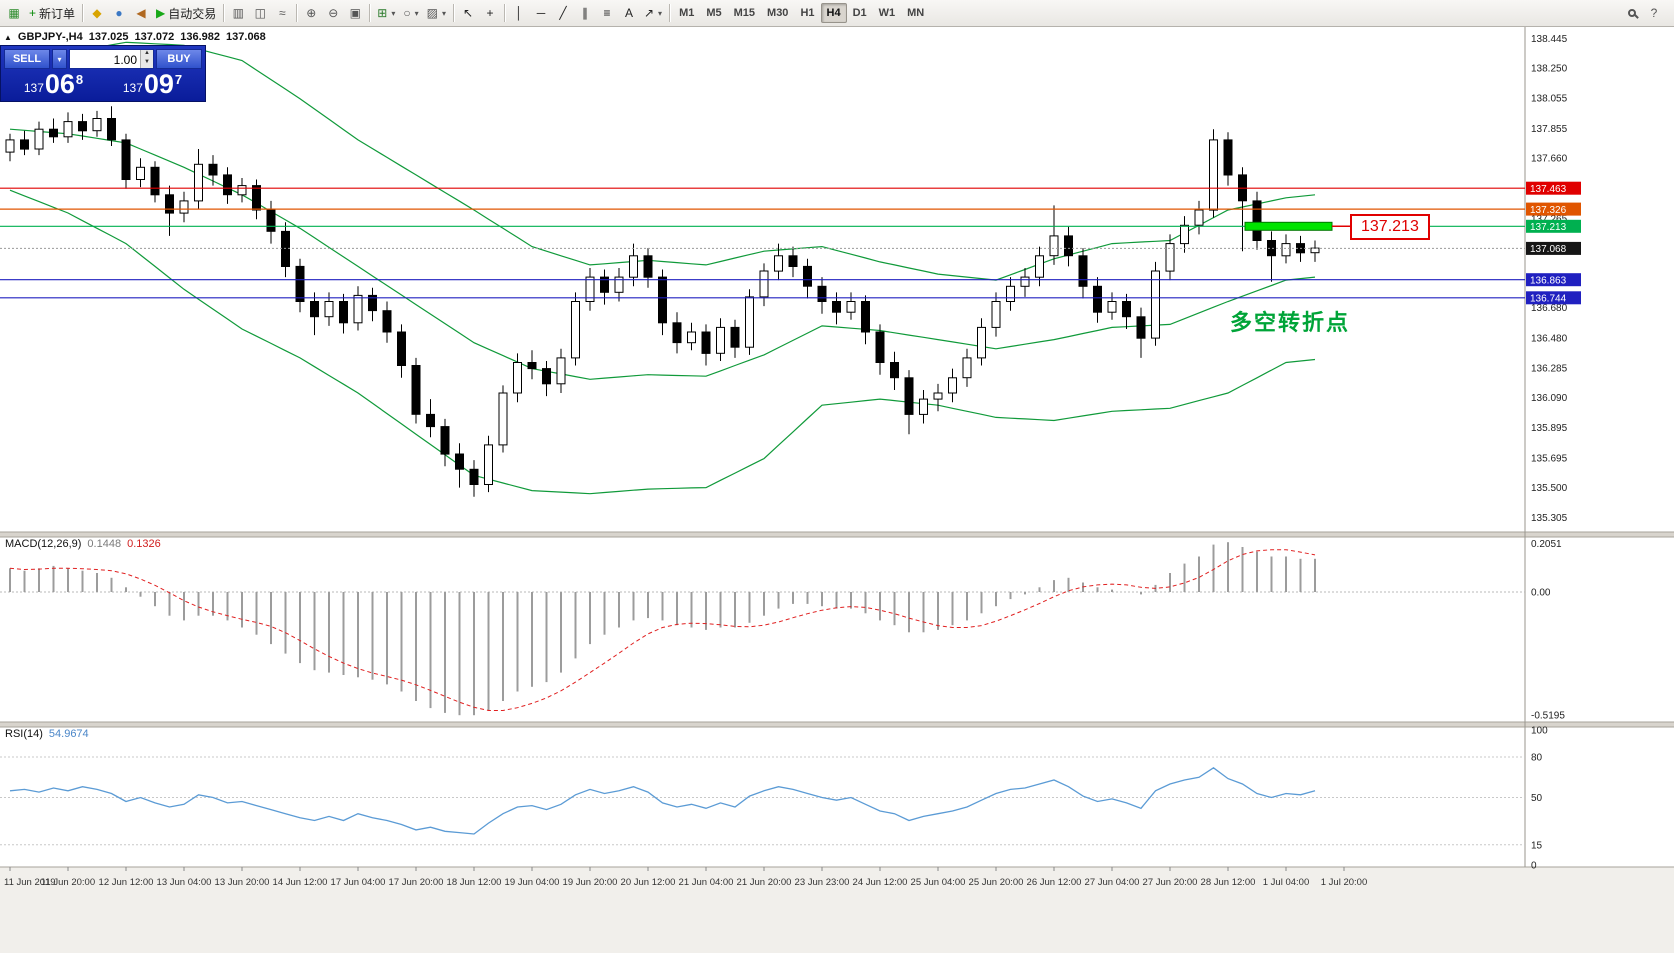 The width and height of the screenshot is (1674, 953). What do you see at coordinates (83, 544) in the screenshot?
I see `macd-indicator-label: MACD(12,26,9) 0.1448 0.1326` at bounding box center [83, 544].